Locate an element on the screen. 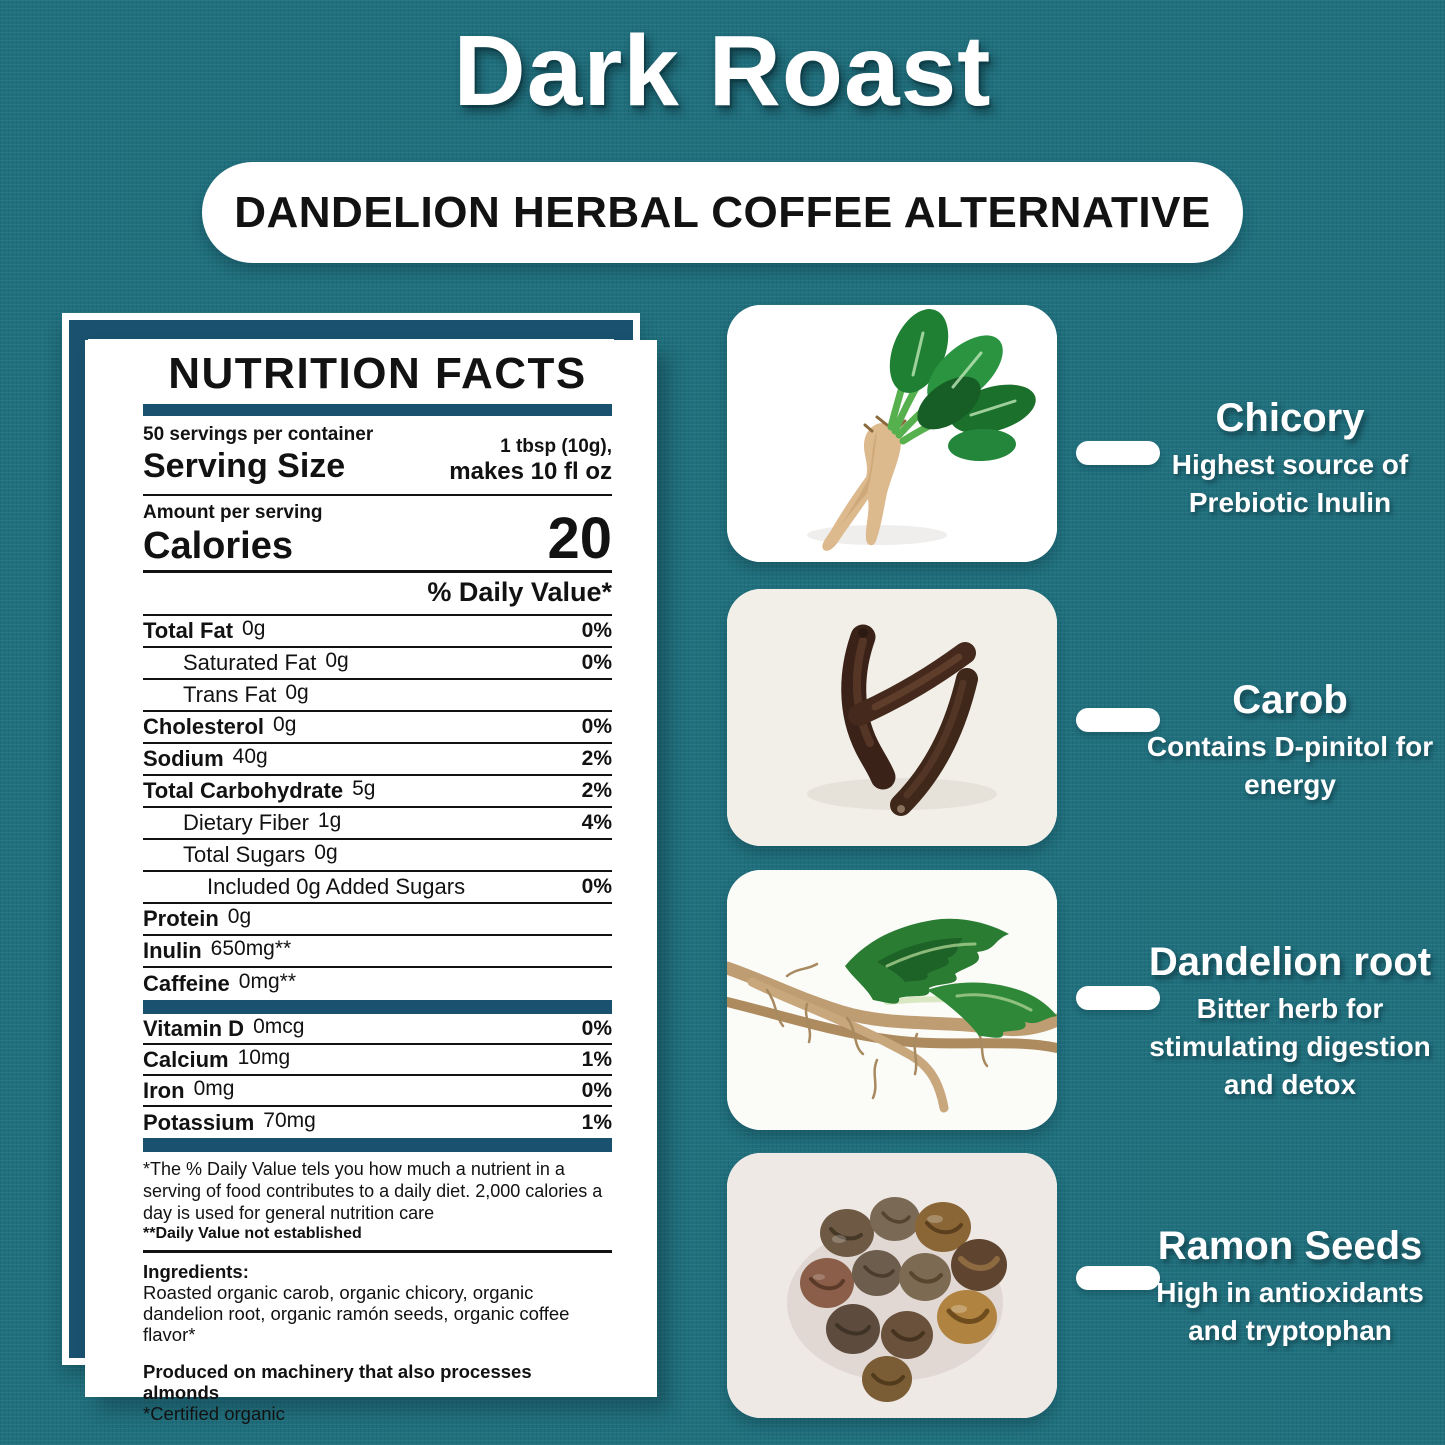 This screenshot has width=1445, height=1445. nutrient-label: Vitamin D is located at coordinates (194, 1028).